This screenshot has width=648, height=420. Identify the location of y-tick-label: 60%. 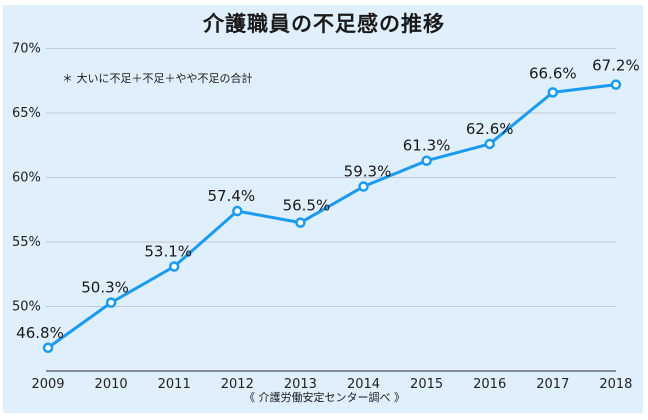
(26, 178).